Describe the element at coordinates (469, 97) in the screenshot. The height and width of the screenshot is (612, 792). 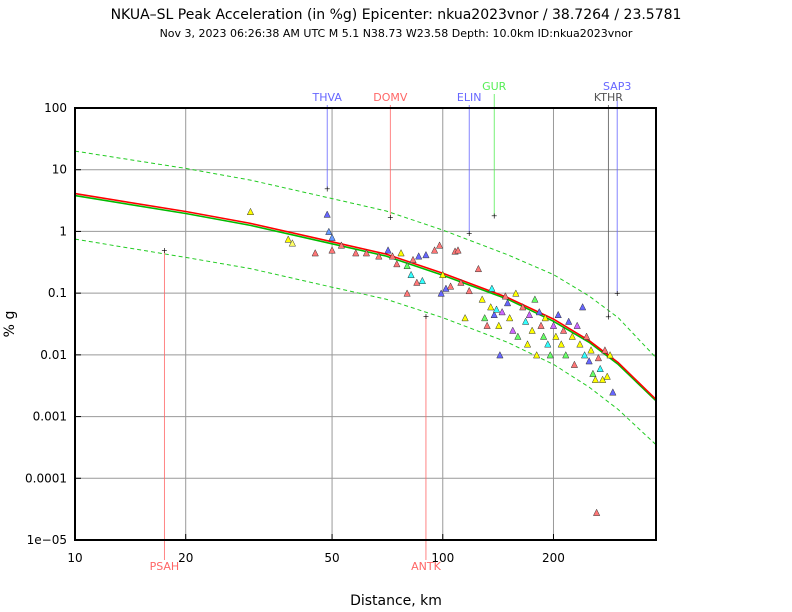
I see `station-label: ELIN` at that location.